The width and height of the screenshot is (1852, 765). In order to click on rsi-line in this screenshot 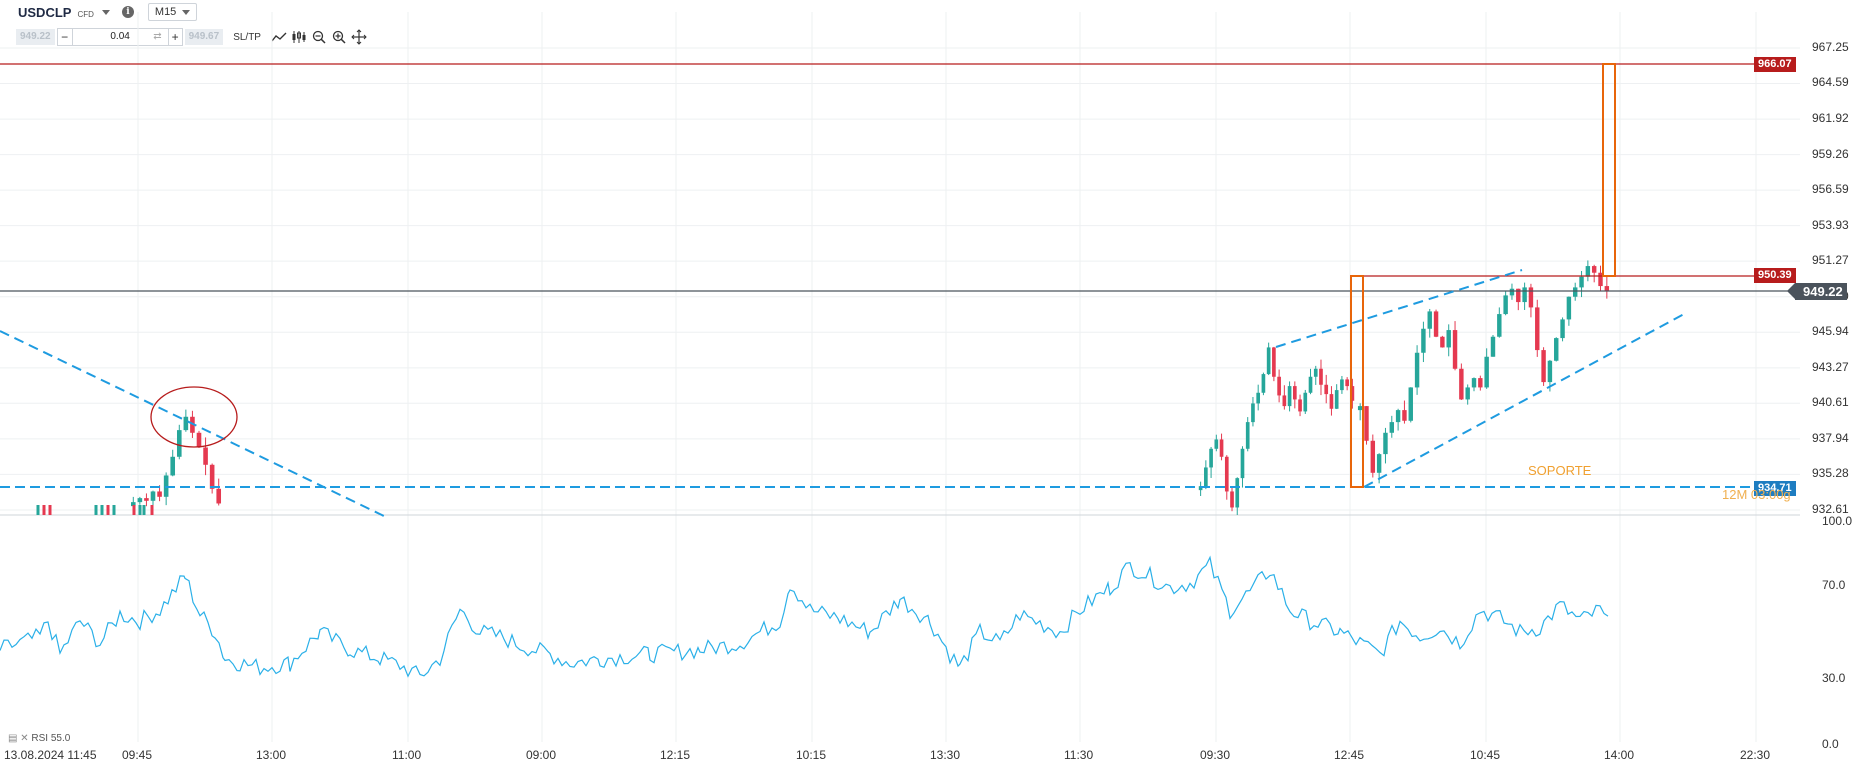, I will do `click(804, 616)`.